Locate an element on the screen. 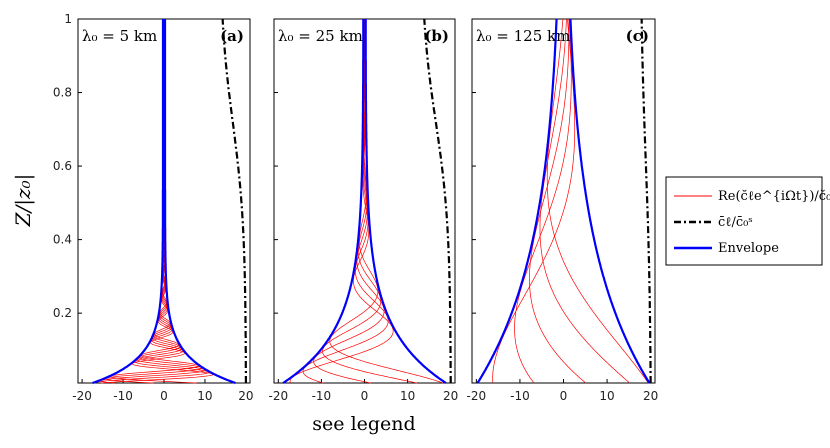 Image resolution: width=830 pixels, height=448 pixels. legend-label-env: Envelope is located at coordinates (748, 248).